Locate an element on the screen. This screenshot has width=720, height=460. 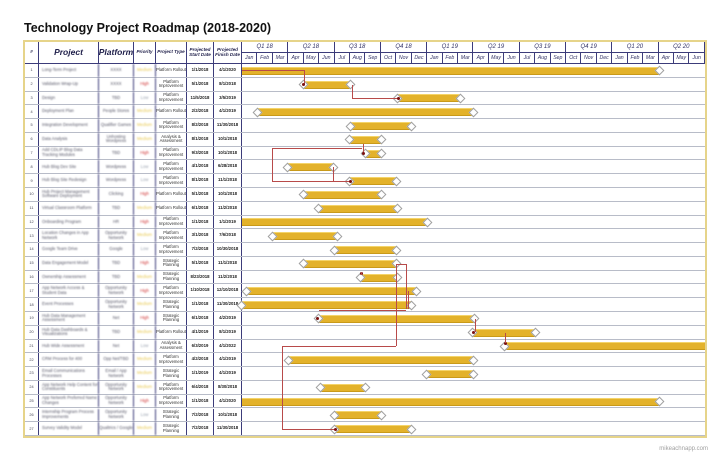
cell-start: 4/1/2018 is located at coordinates (200, 167).